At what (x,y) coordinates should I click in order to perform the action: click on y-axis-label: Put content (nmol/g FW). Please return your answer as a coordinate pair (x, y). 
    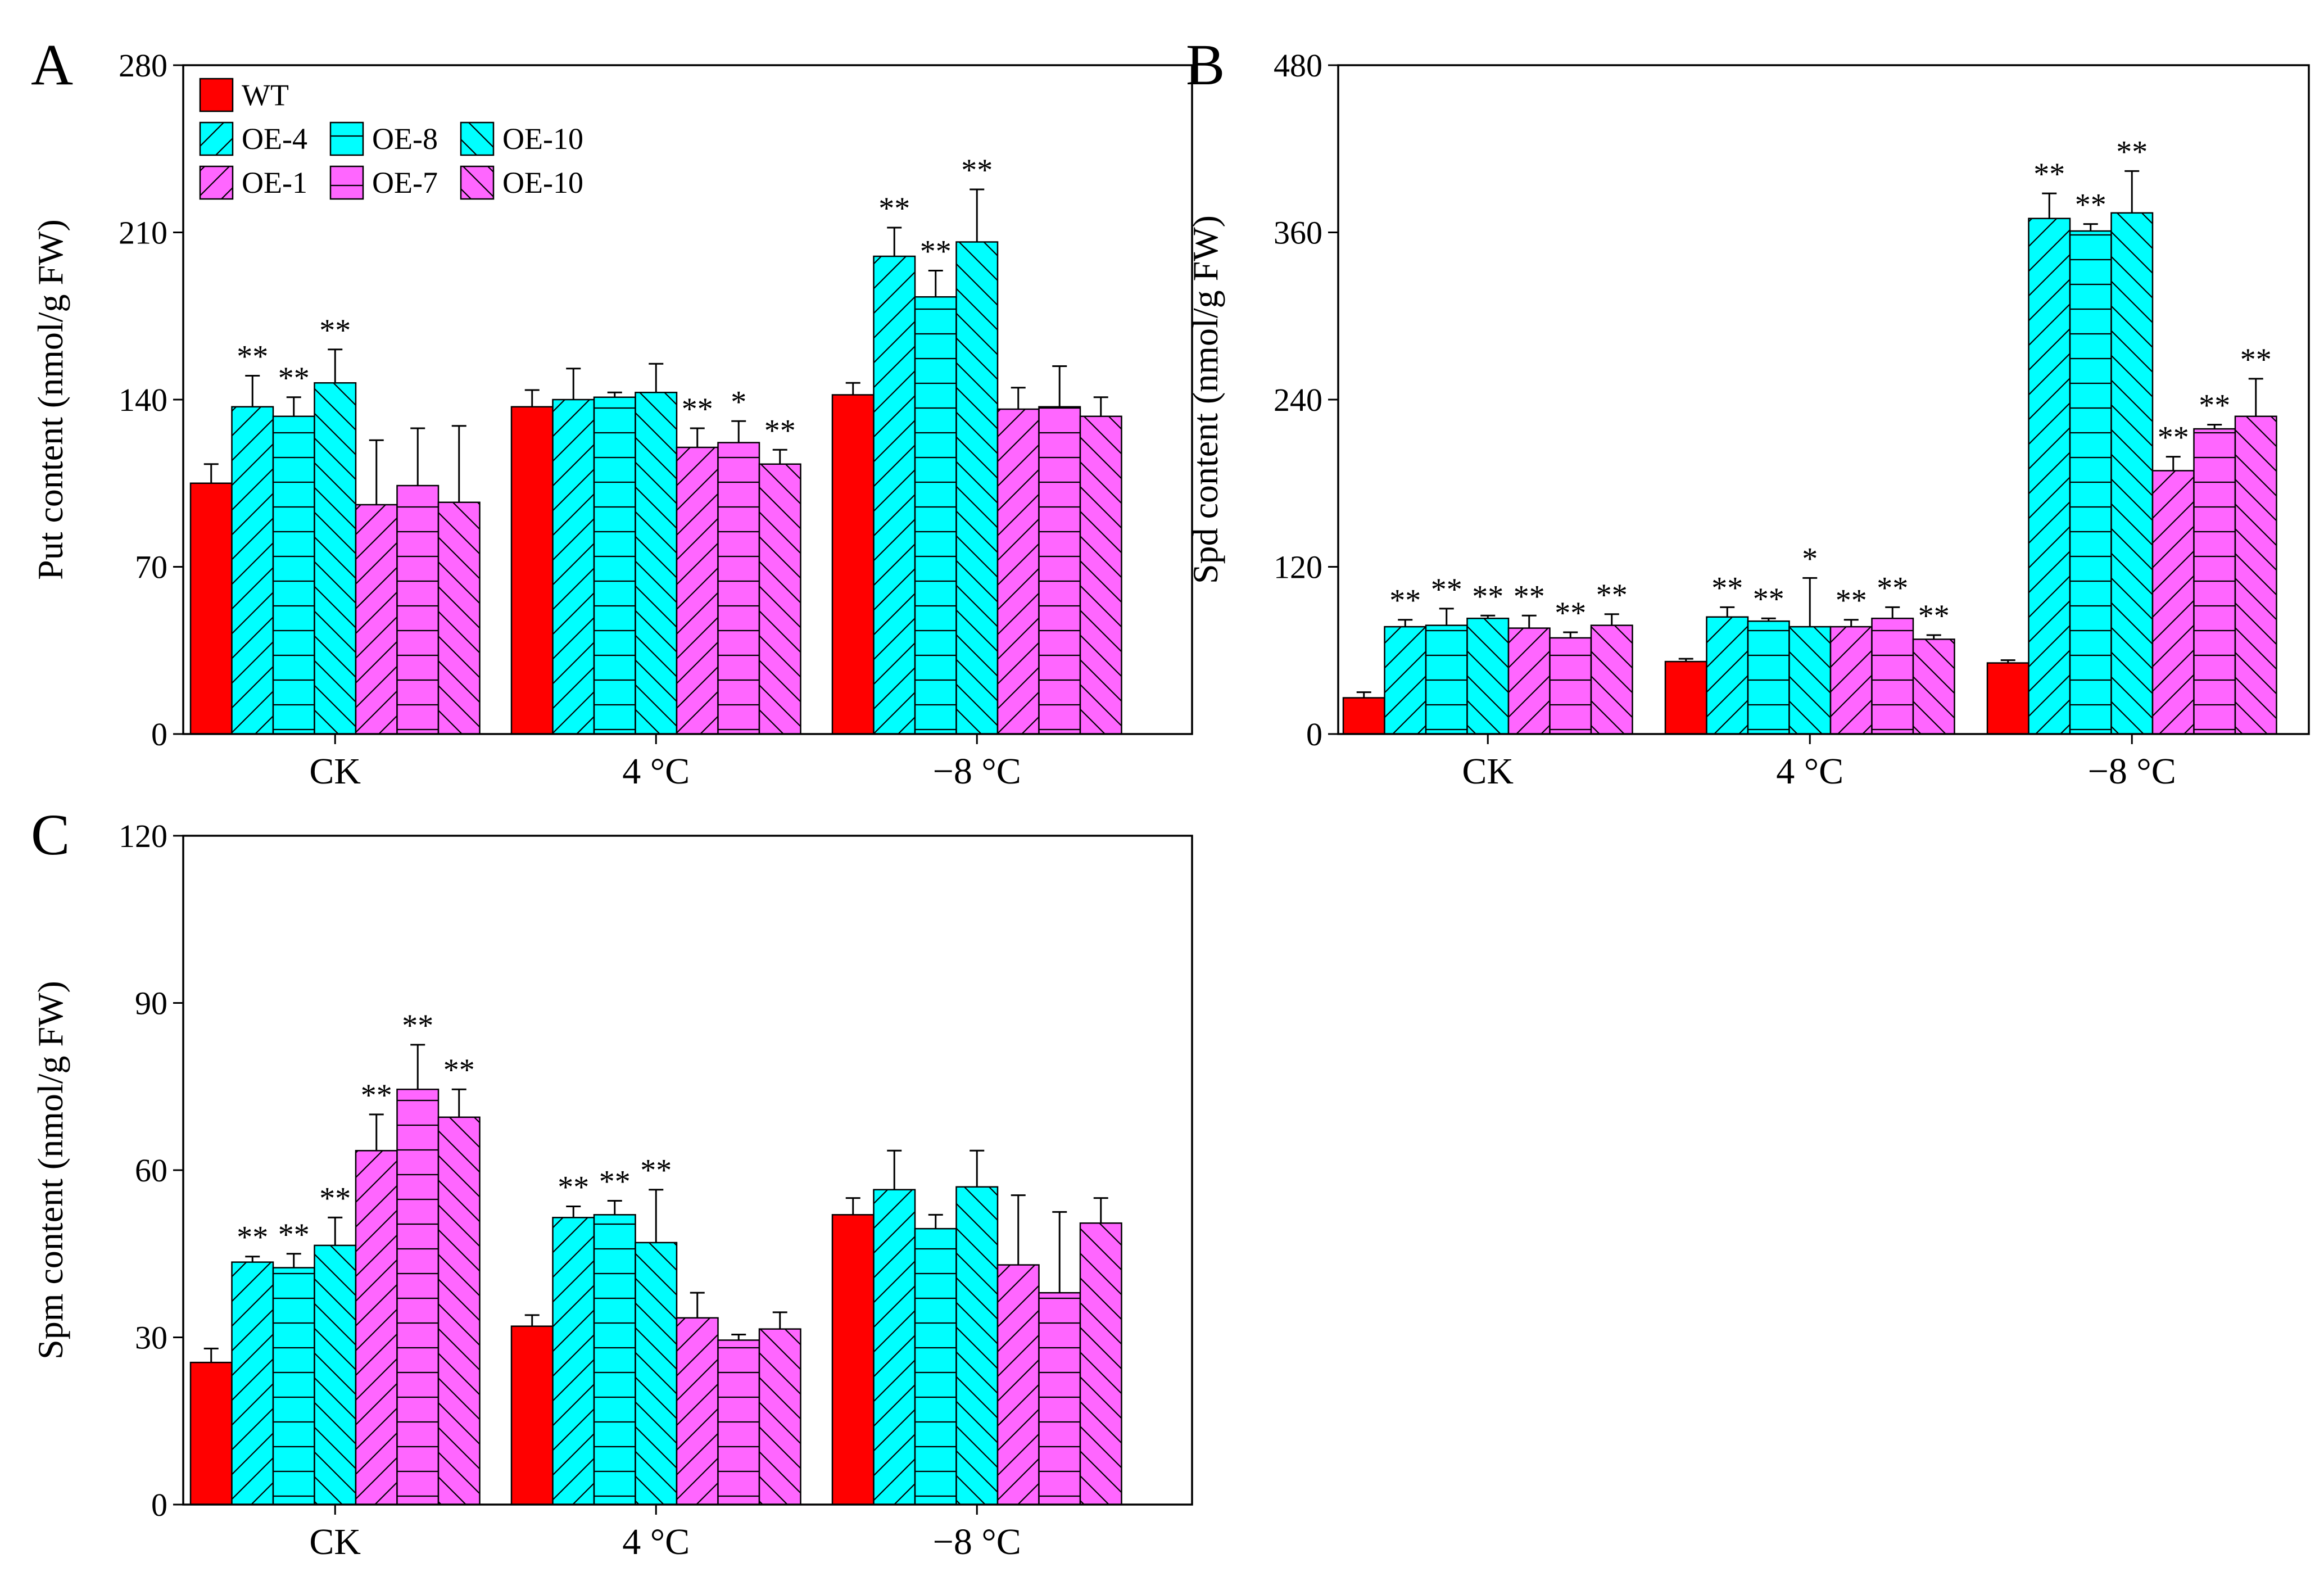
    Looking at the image, I should click on (50, 399).